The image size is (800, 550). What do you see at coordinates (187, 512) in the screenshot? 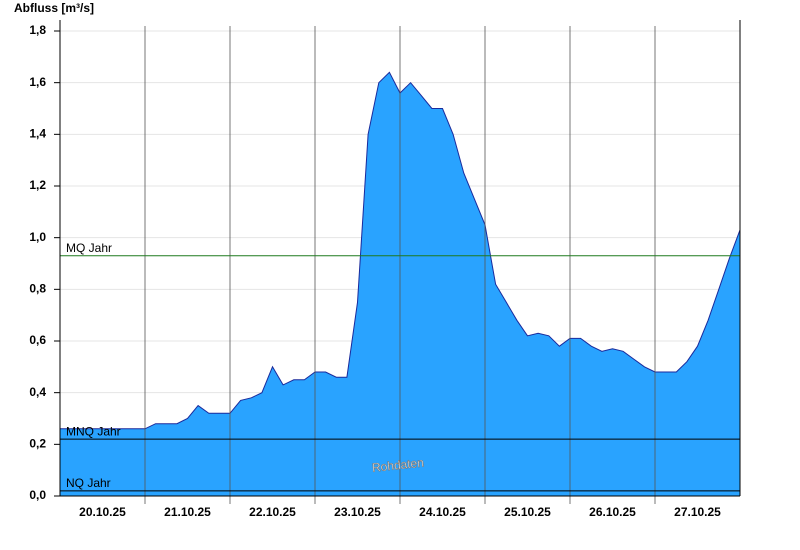
I see `x-tick-label: 21.10.25` at bounding box center [187, 512].